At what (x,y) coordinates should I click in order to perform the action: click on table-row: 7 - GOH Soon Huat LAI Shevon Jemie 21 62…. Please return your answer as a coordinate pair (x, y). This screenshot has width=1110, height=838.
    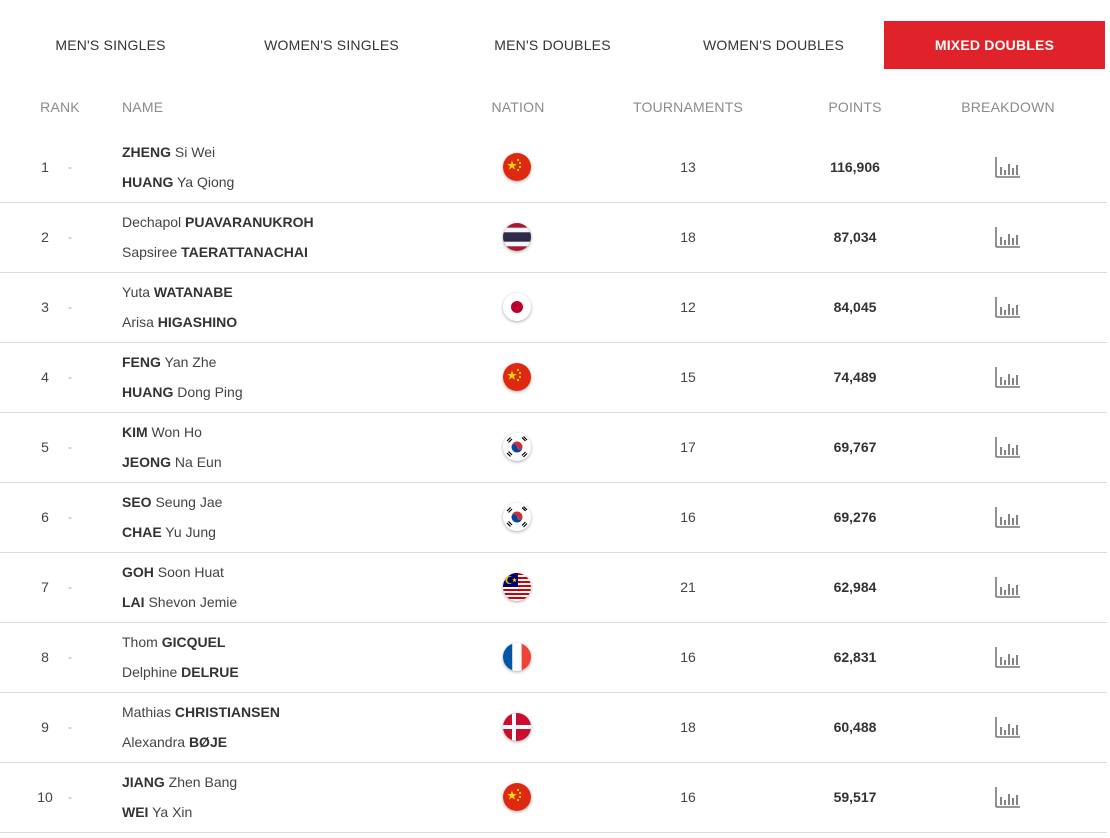
    Looking at the image, I should click on (553, 588).